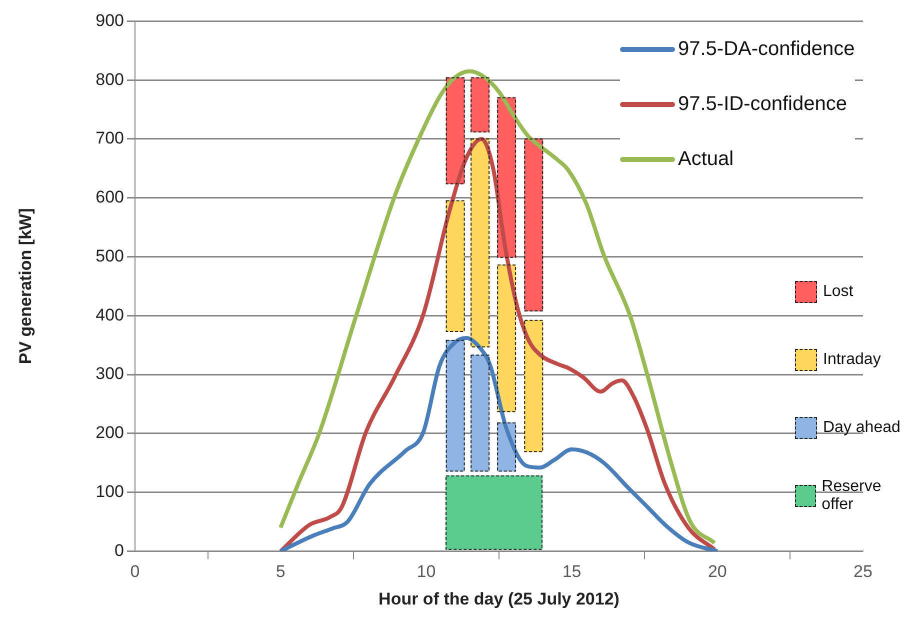 This screenshot has height=622, width=919. What do you see at coordinates (119, 550) in the screenshot?
I see `y-tick-label: 0` at bounding box center [119, 550].